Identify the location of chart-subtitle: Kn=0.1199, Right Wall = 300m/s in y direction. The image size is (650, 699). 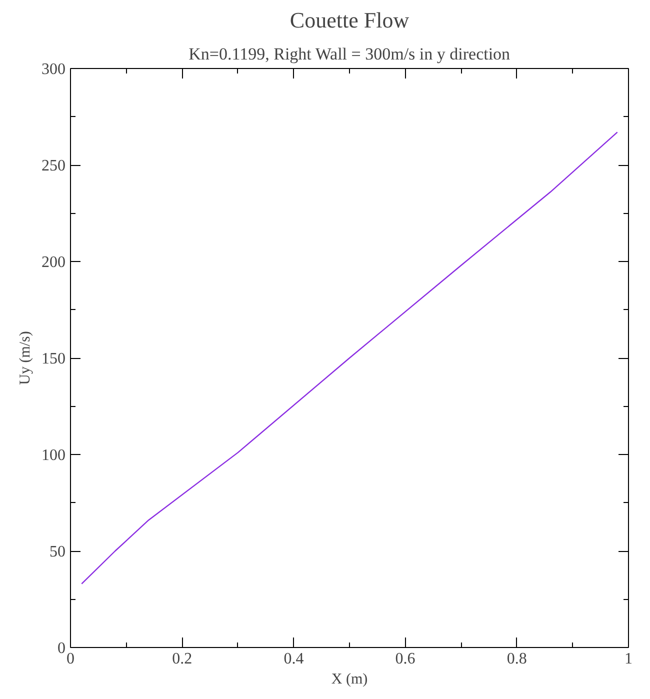
(349, 54).